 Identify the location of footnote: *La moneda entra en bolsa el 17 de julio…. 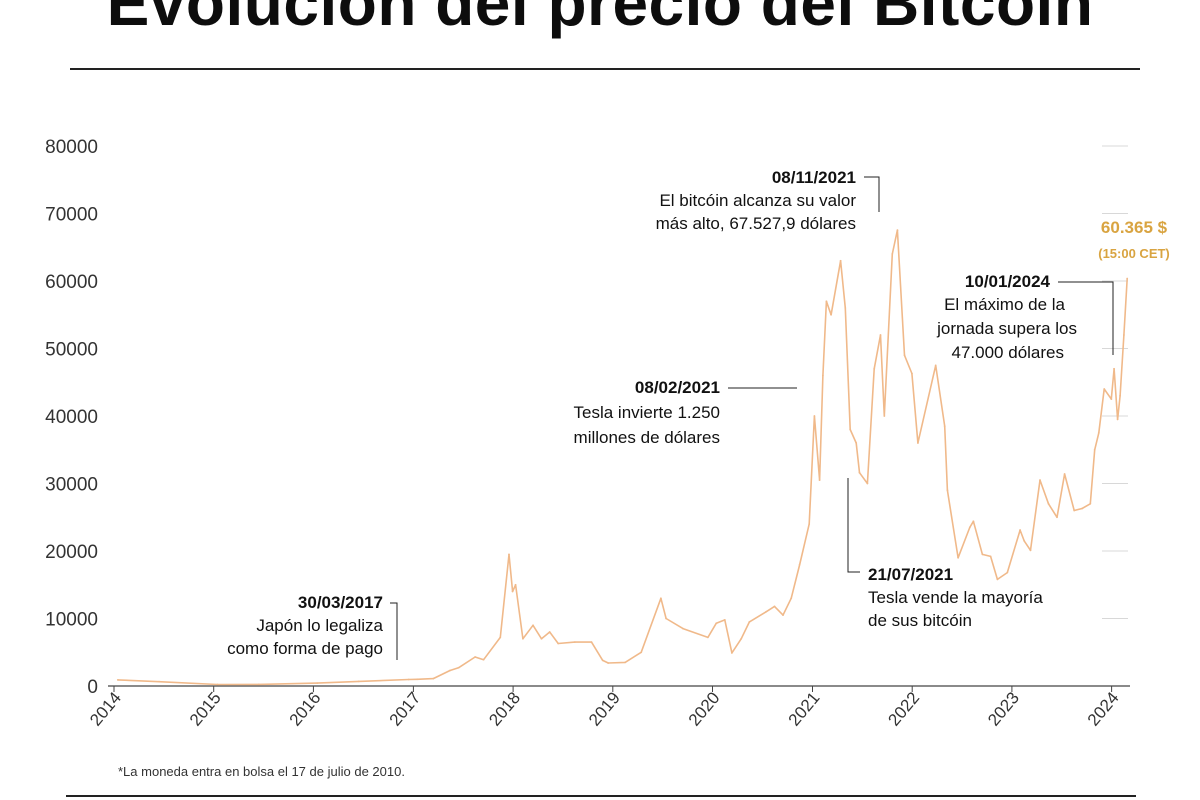
(261, 771).